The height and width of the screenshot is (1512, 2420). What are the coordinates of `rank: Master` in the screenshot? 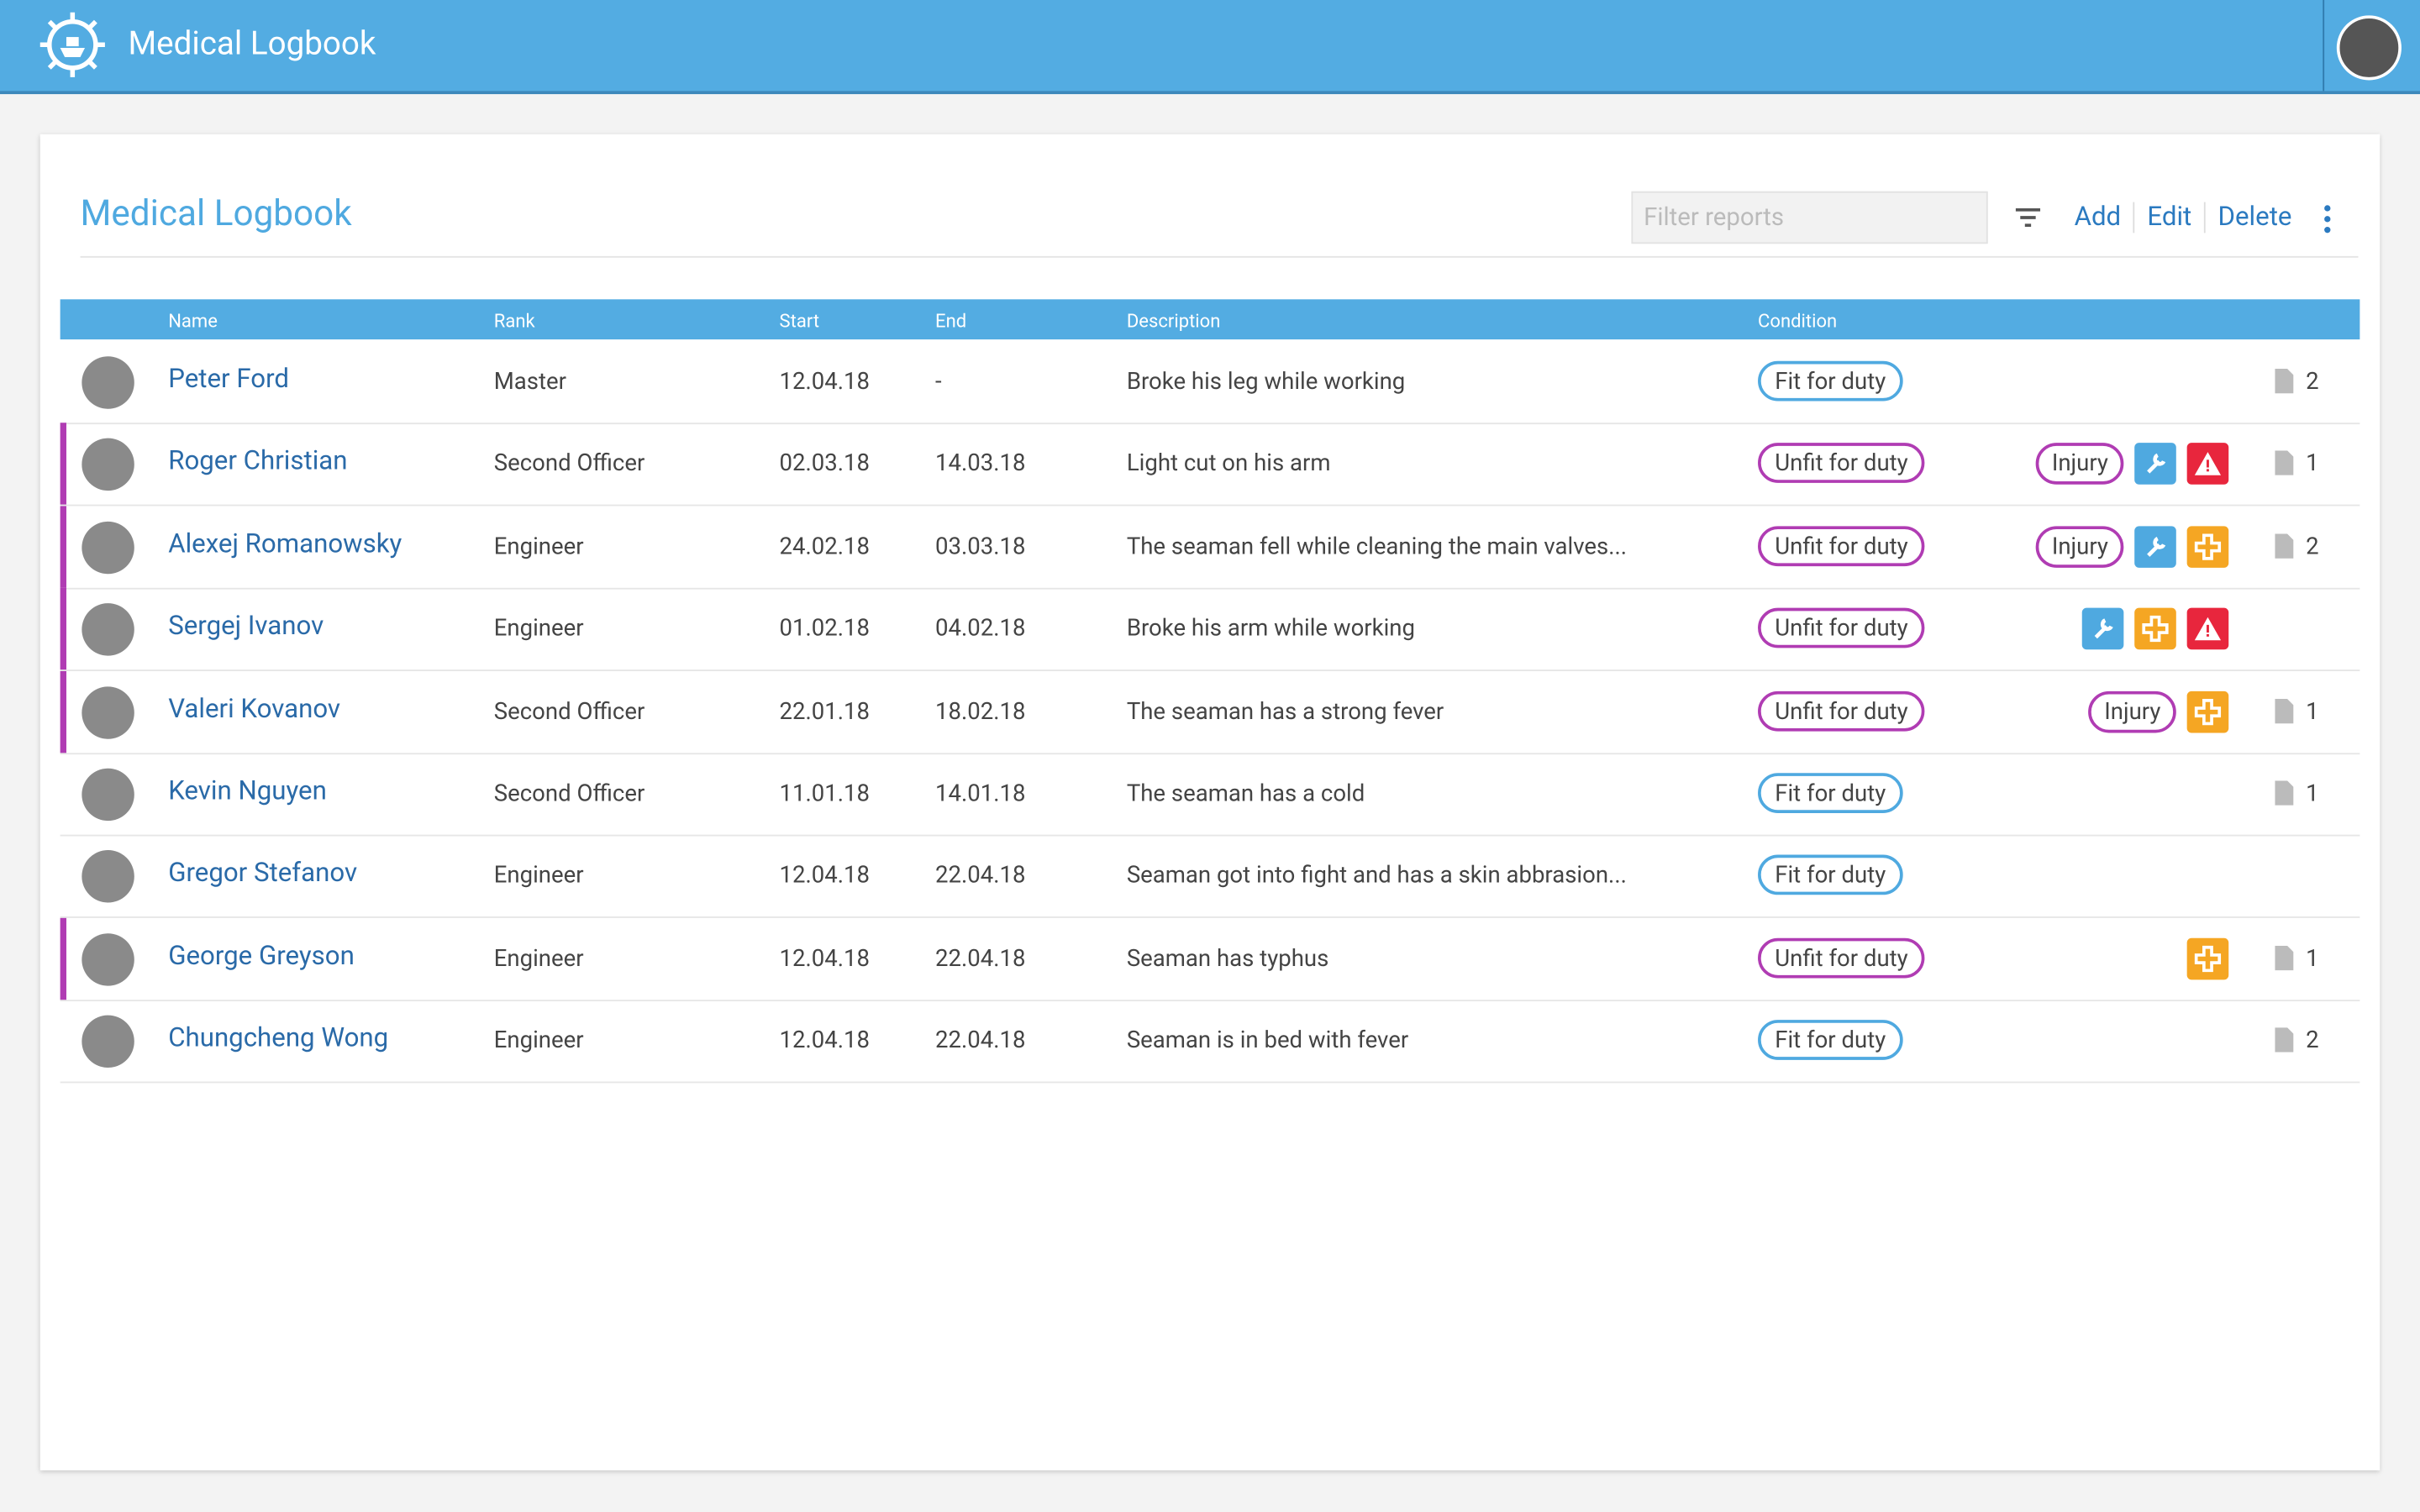 It's located at (529, 381).